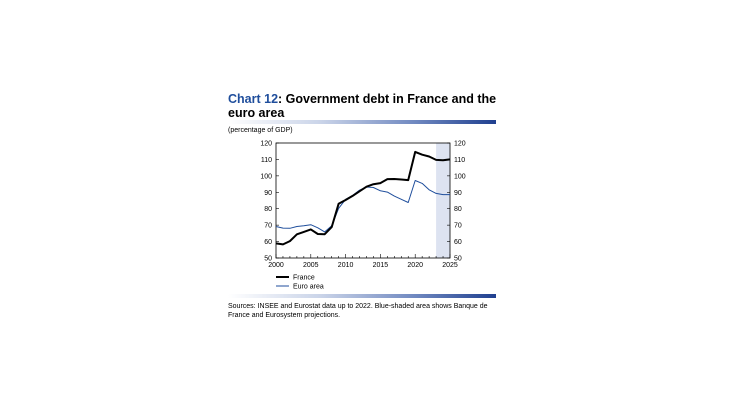 This screenshot has width=730, height=410. I want to click on legend-label-euro-area: Euro area, so click(308, 287).